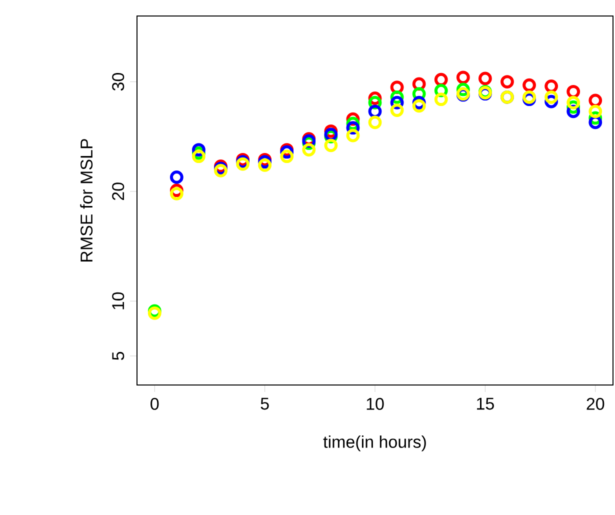 The image size is (615, 515). I want to click on x-tick-label: 20, so click(595, 404).